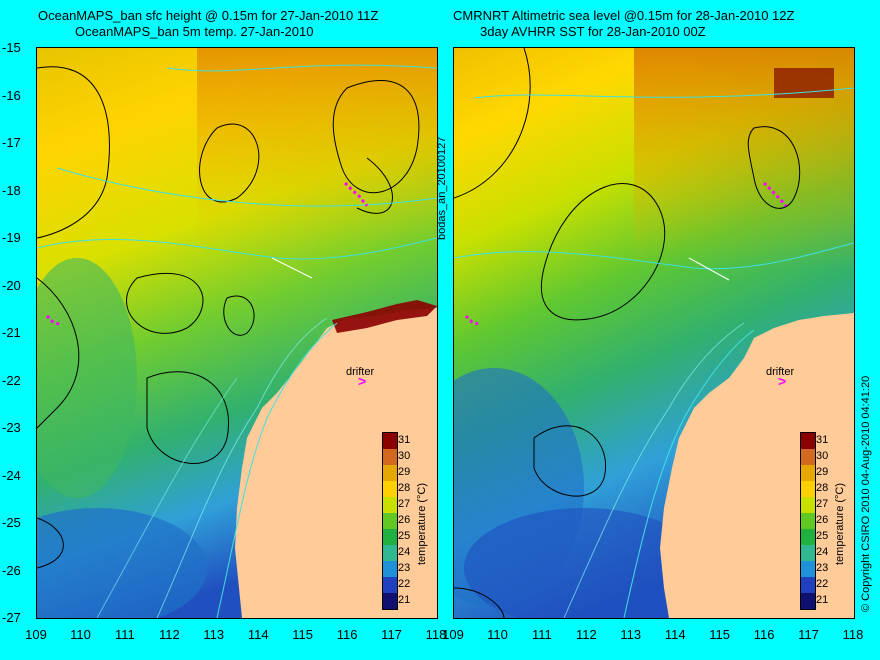  I want to click on lat-tick-label: -15, so click(11, 47).